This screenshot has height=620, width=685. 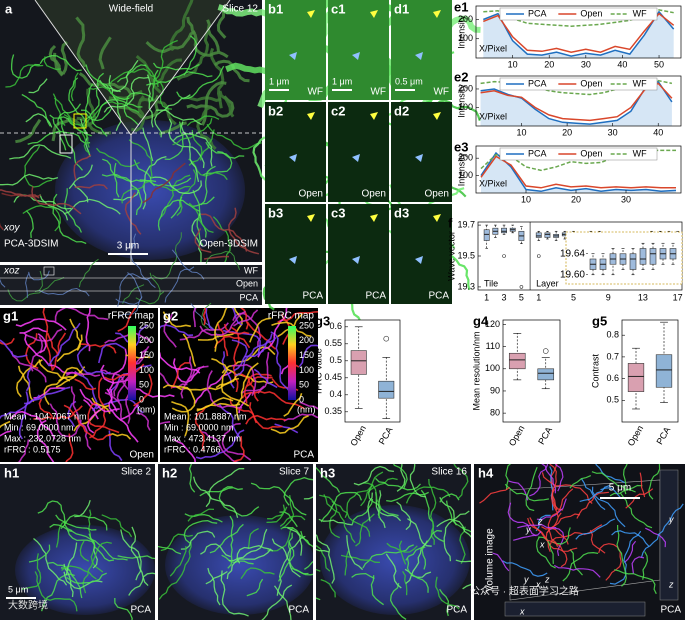 I want to click on x-tick-label: 20, so click(x=549, y=64).